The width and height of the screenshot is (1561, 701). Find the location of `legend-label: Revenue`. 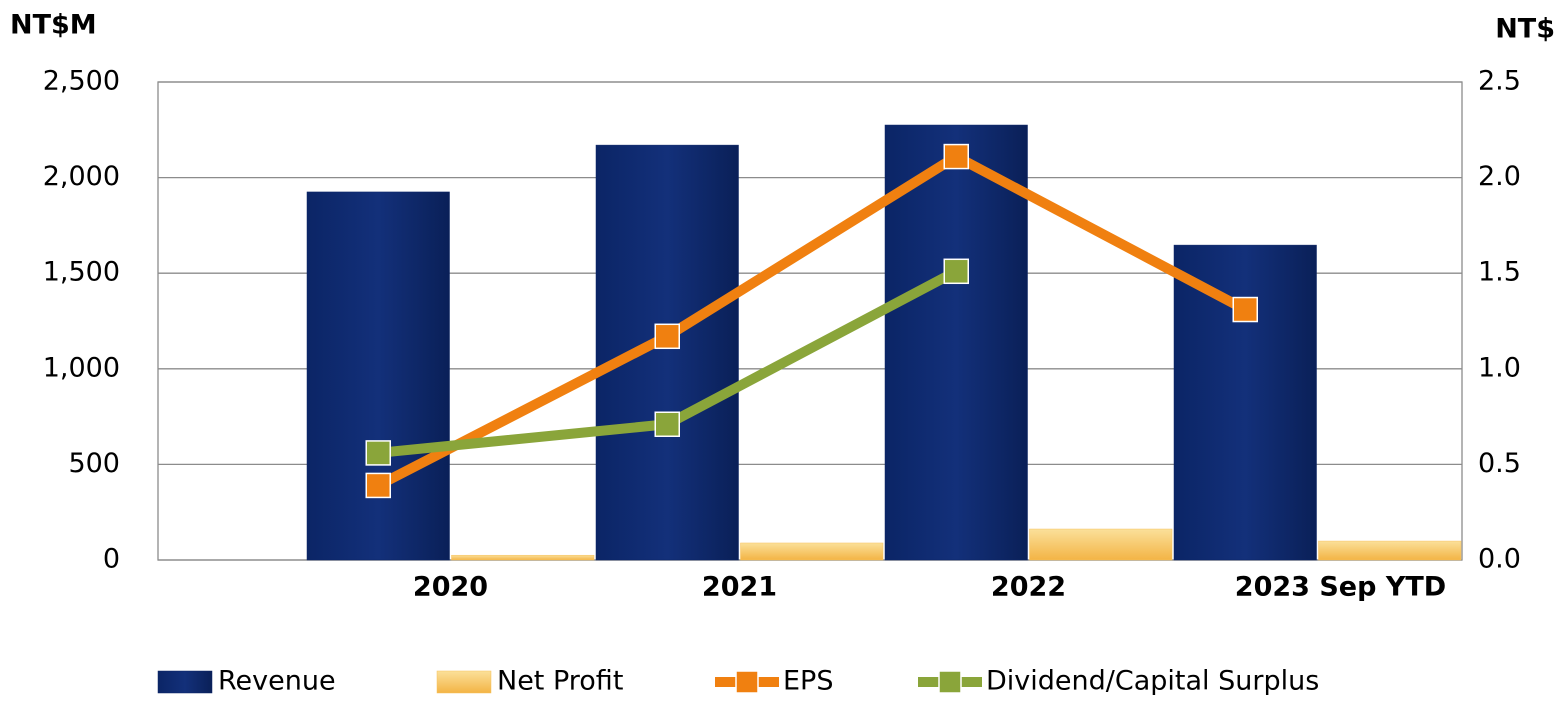

legend-label: Revenue is located at coordinates (277, 681).